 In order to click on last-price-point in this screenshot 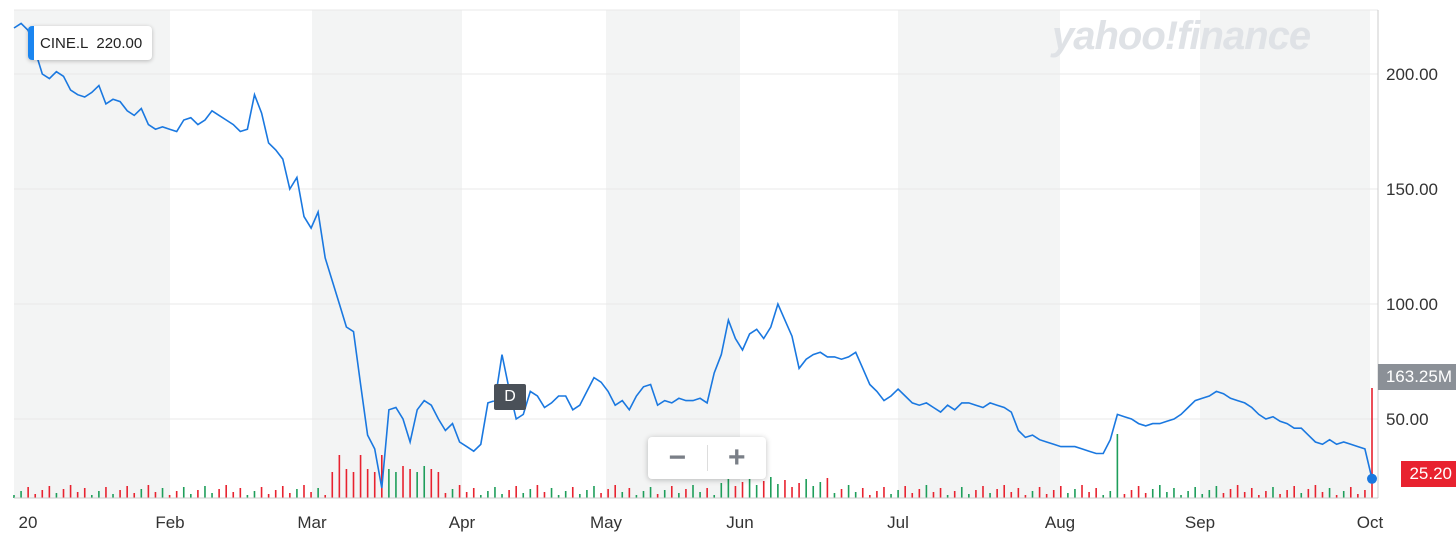, I will do `click(1372, 478)`.